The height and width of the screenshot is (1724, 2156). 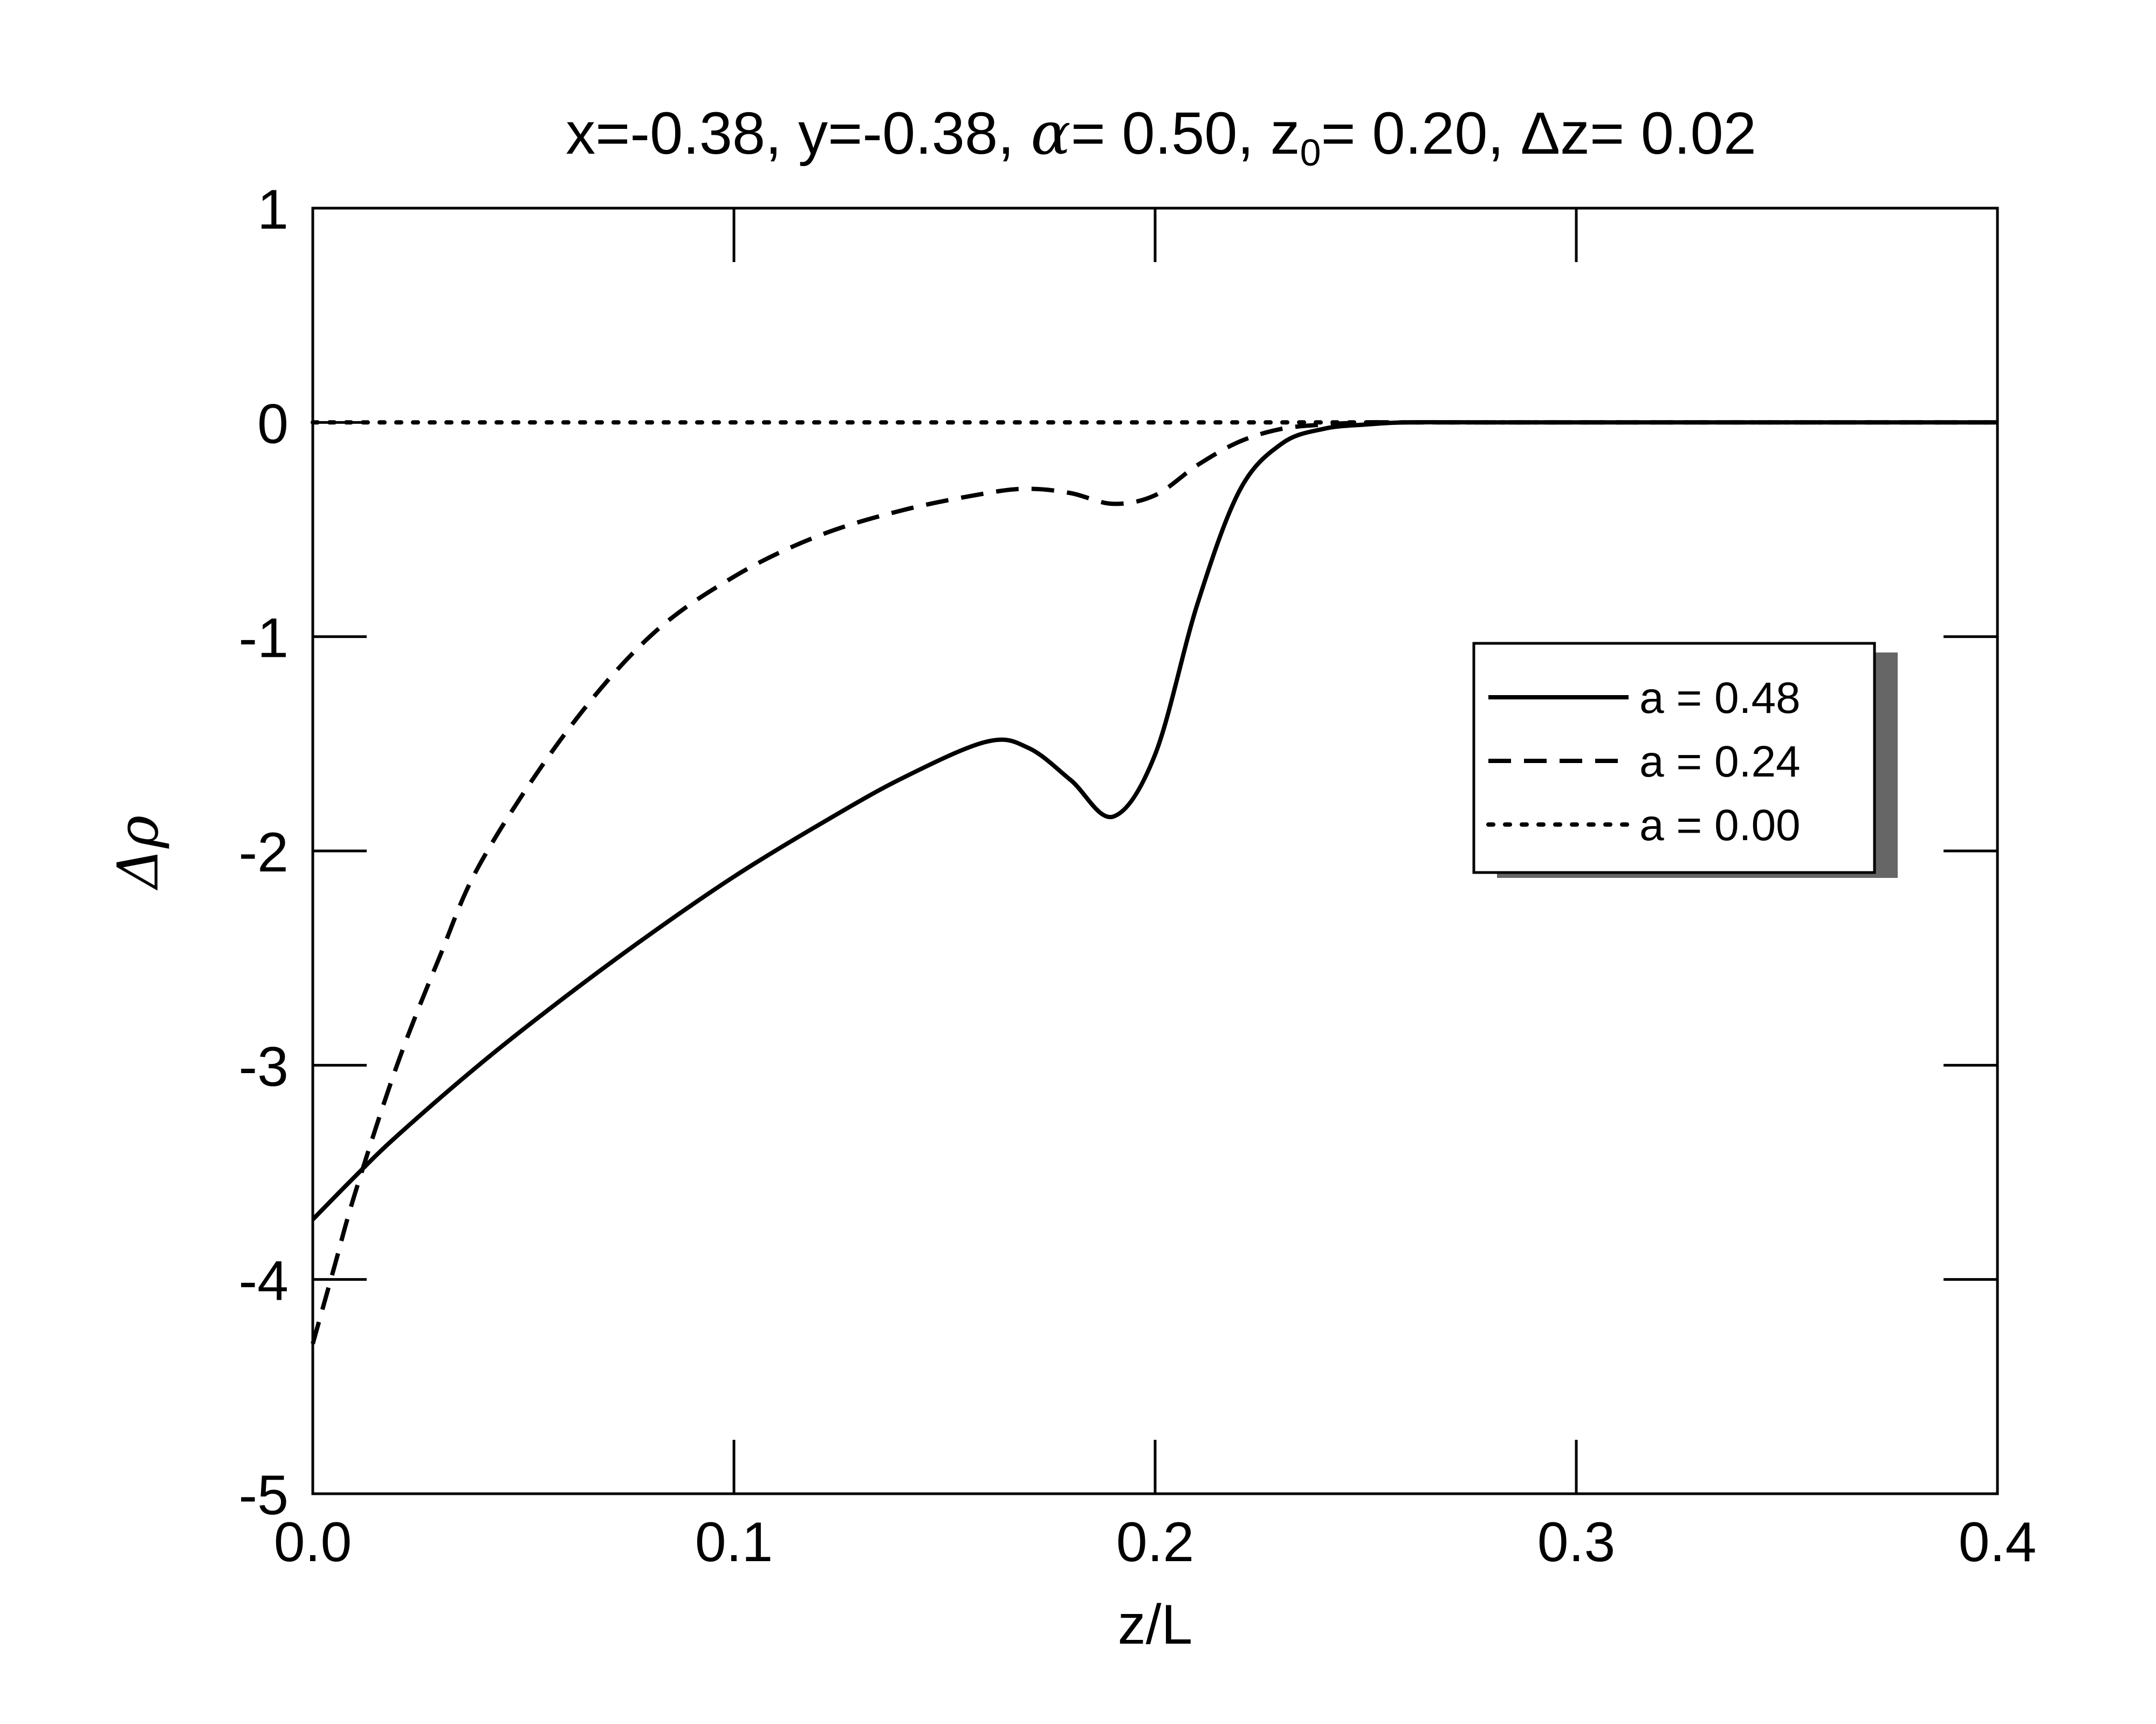 What do you see at coordinates (734, 1542) in the screenshot?
I see `x-tick-label: 0.1` at bounding box center [734, 1542].